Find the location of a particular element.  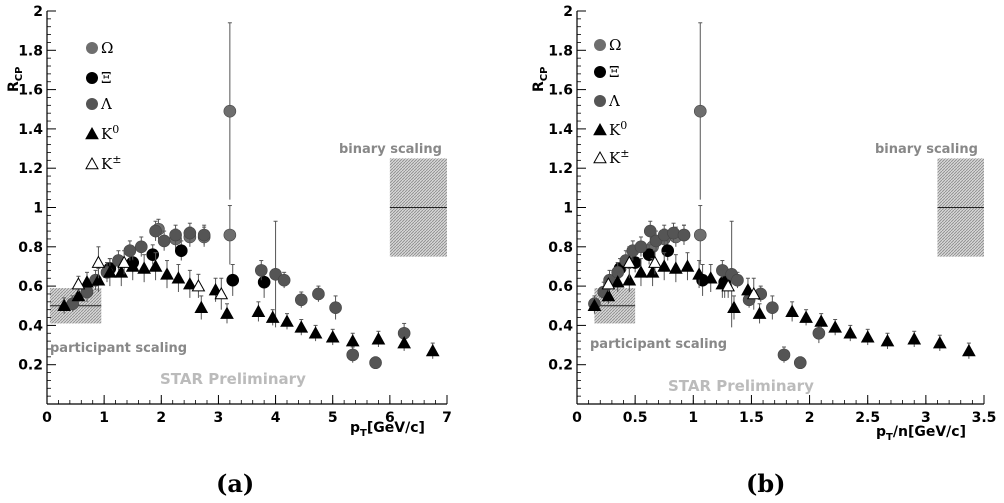

y-tick-label: 0.8 is located at coordinates (560, 248).